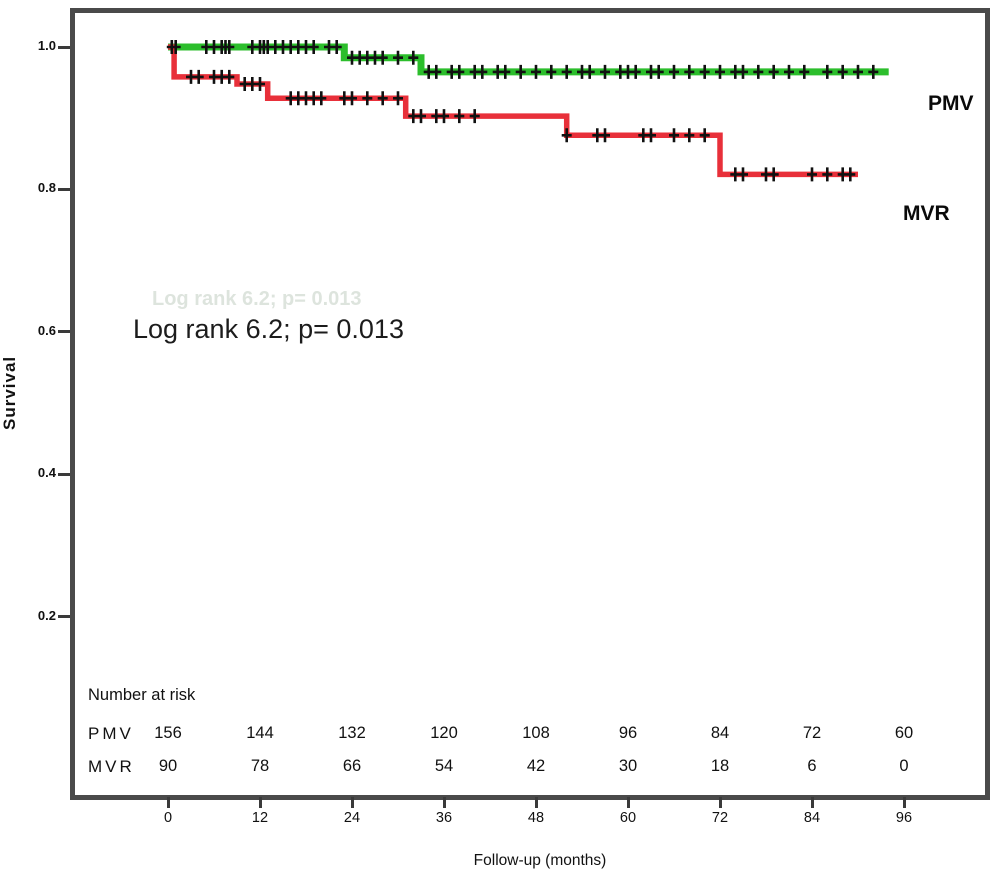 The width and height of the screenshot is (1006, 889). I want to click on risk-value-mvr-24: 66, so click(352, 766).